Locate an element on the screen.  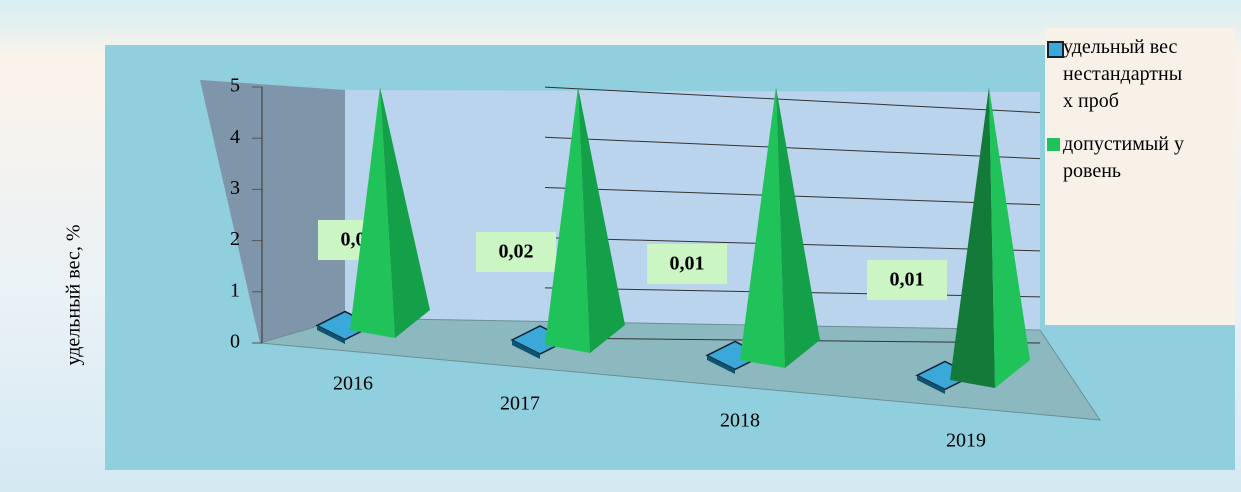
data-label: 0,02 is located at coordinates (516, 252).